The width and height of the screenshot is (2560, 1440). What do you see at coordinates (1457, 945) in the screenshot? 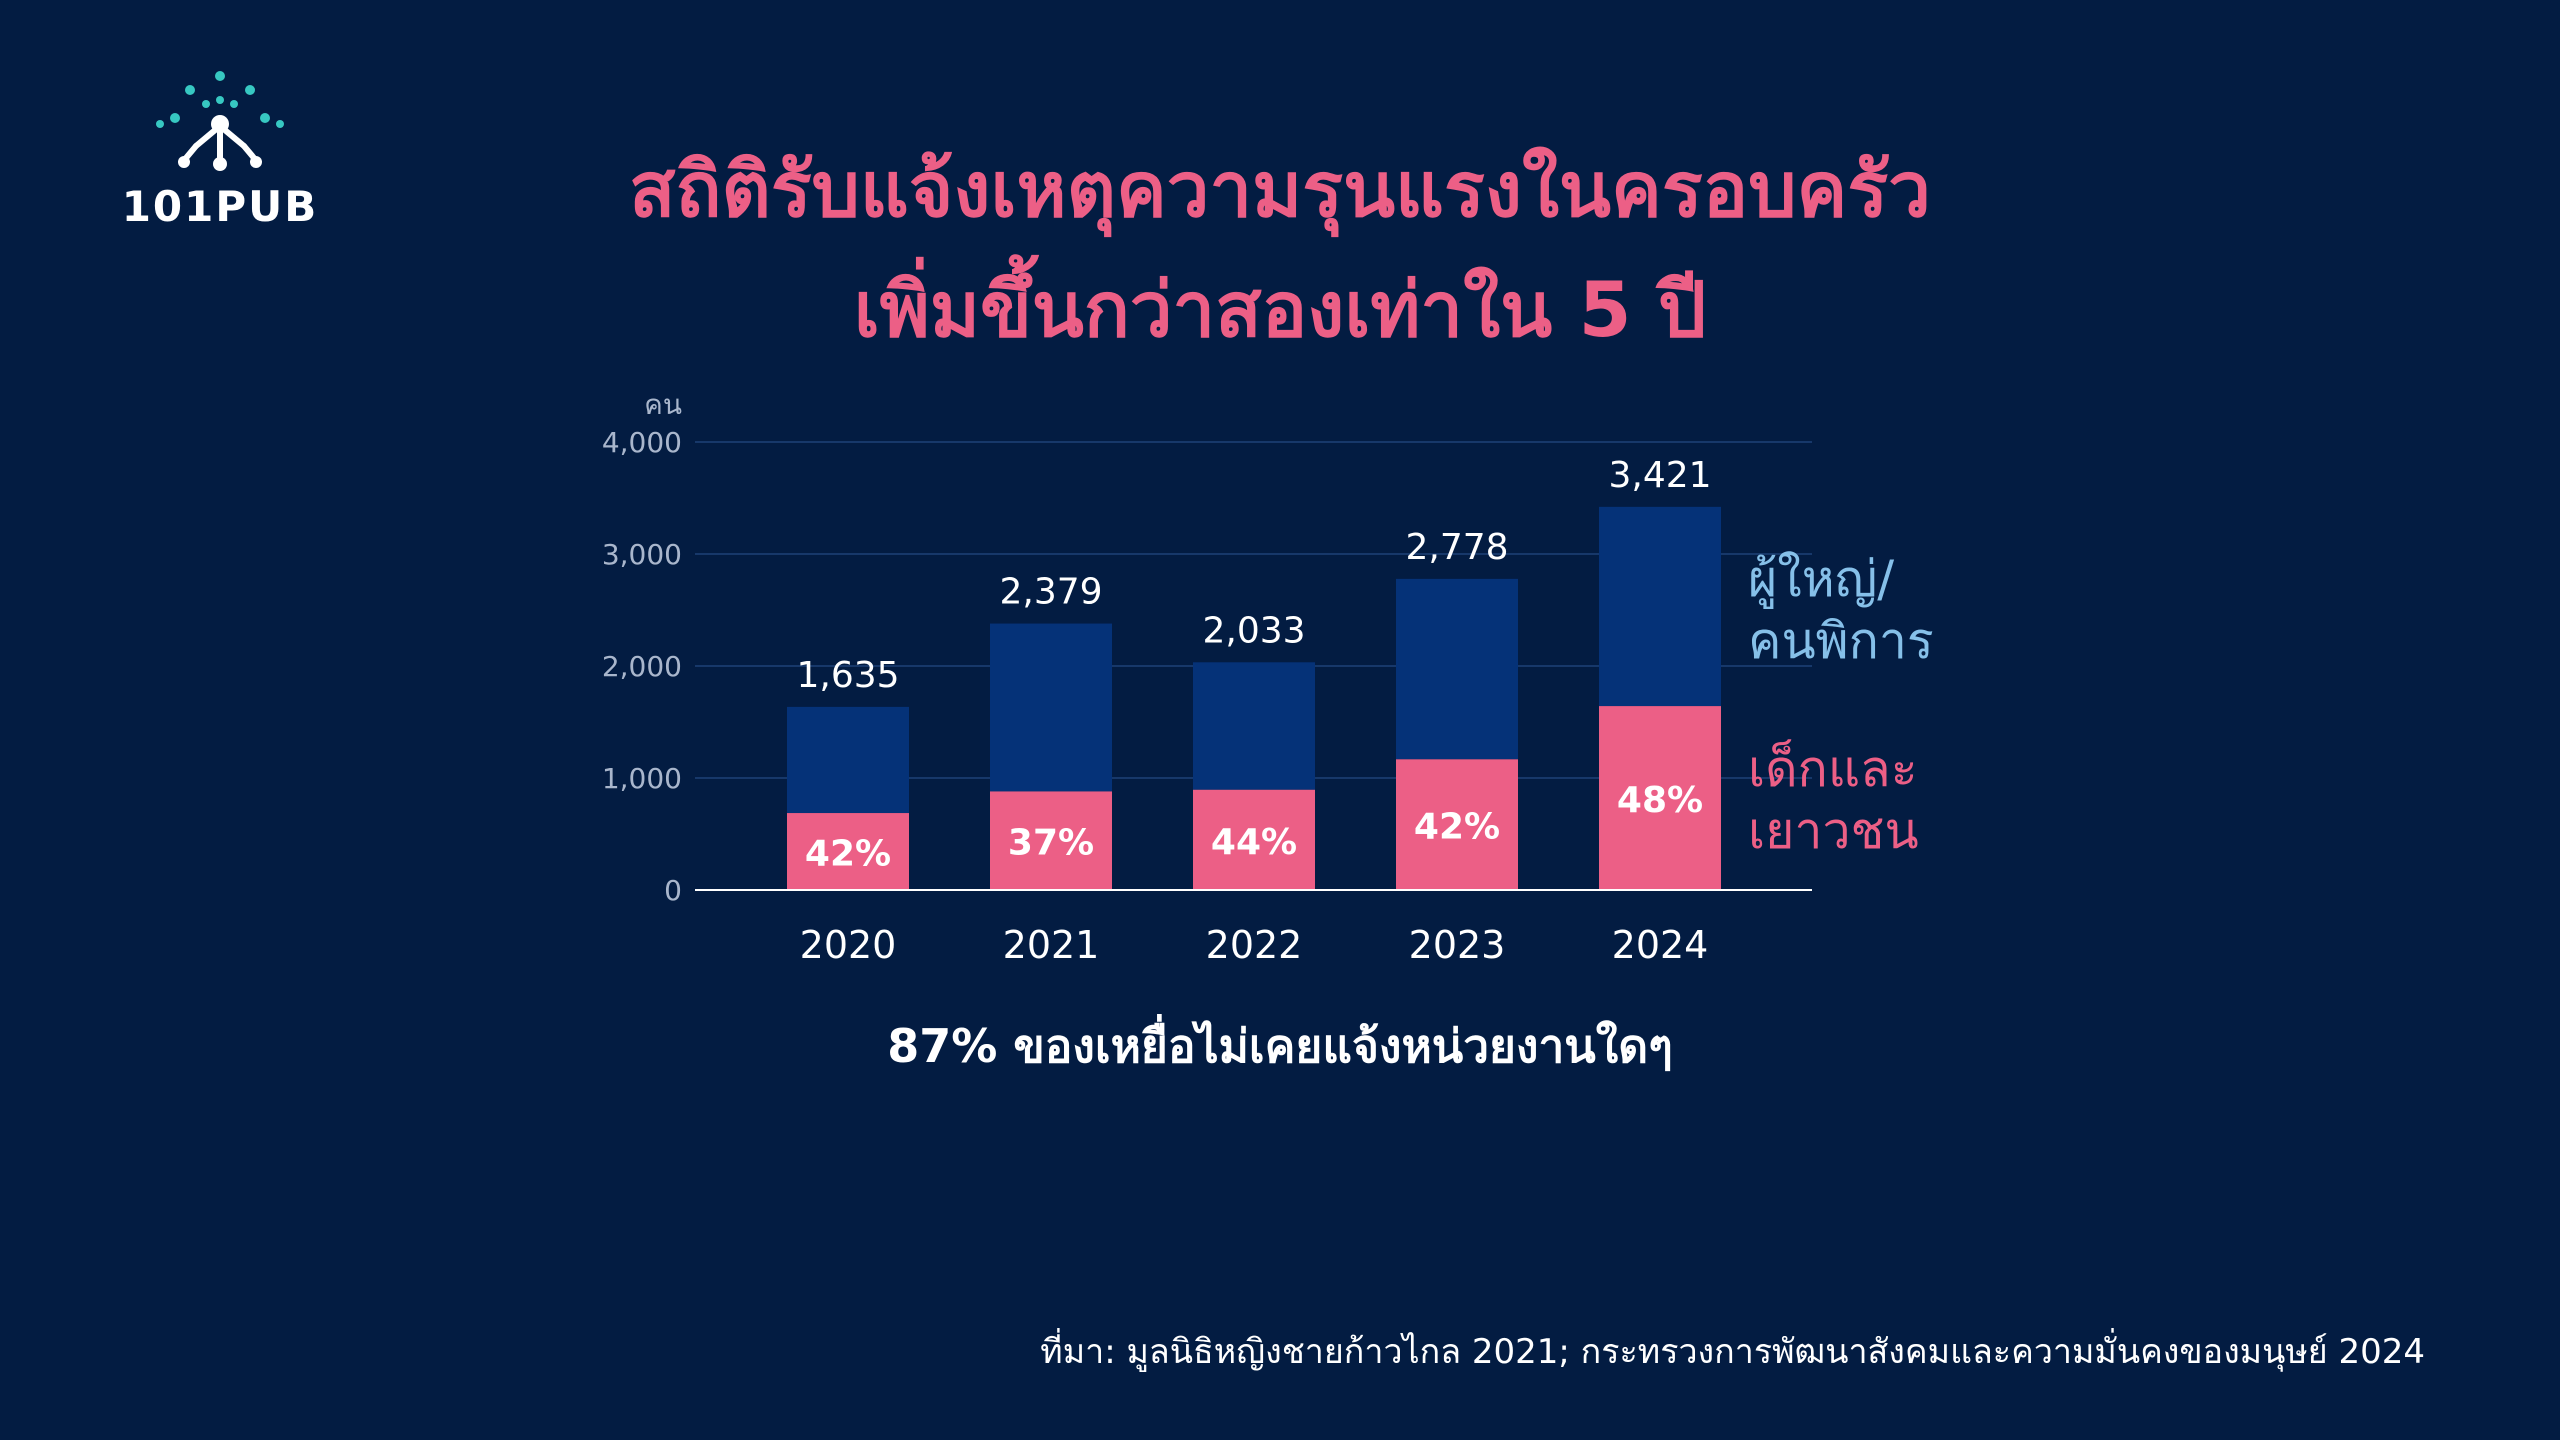
I see `x-tick-label: 2023` at bounding box center [1457, 945].